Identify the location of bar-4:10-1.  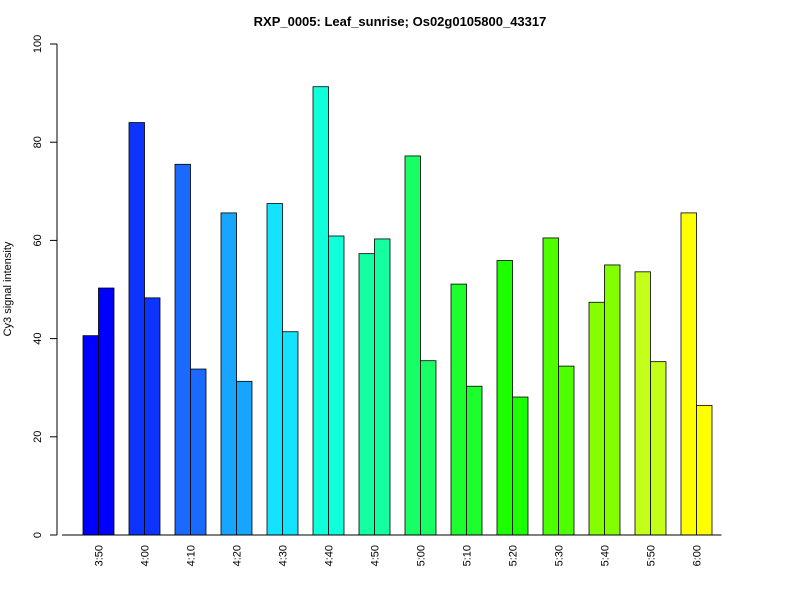
(182, 349).